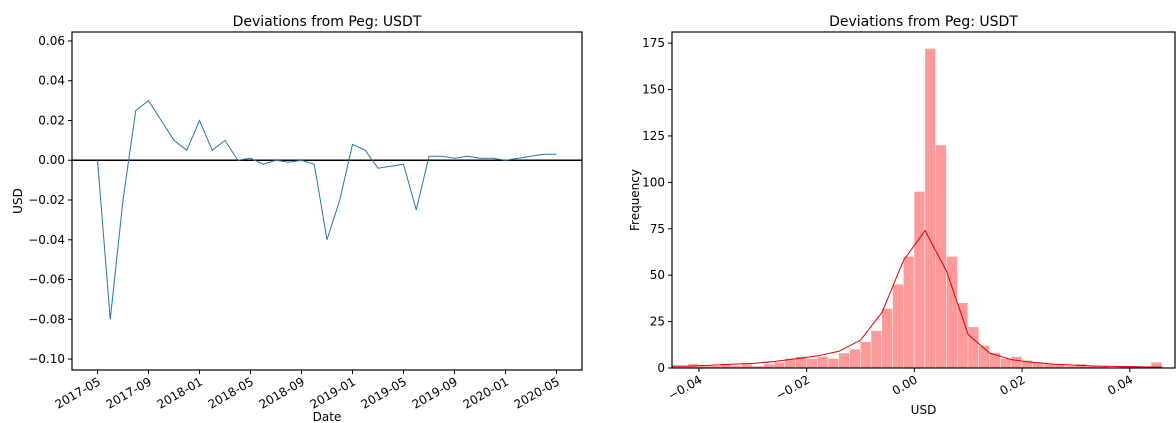 The width and height of the screenshot is (1176, 423). What do you see at coordinates (51, 160) in the screenshot?
I see `y-tick-label: 0.00` at bounding box center [51, 160].